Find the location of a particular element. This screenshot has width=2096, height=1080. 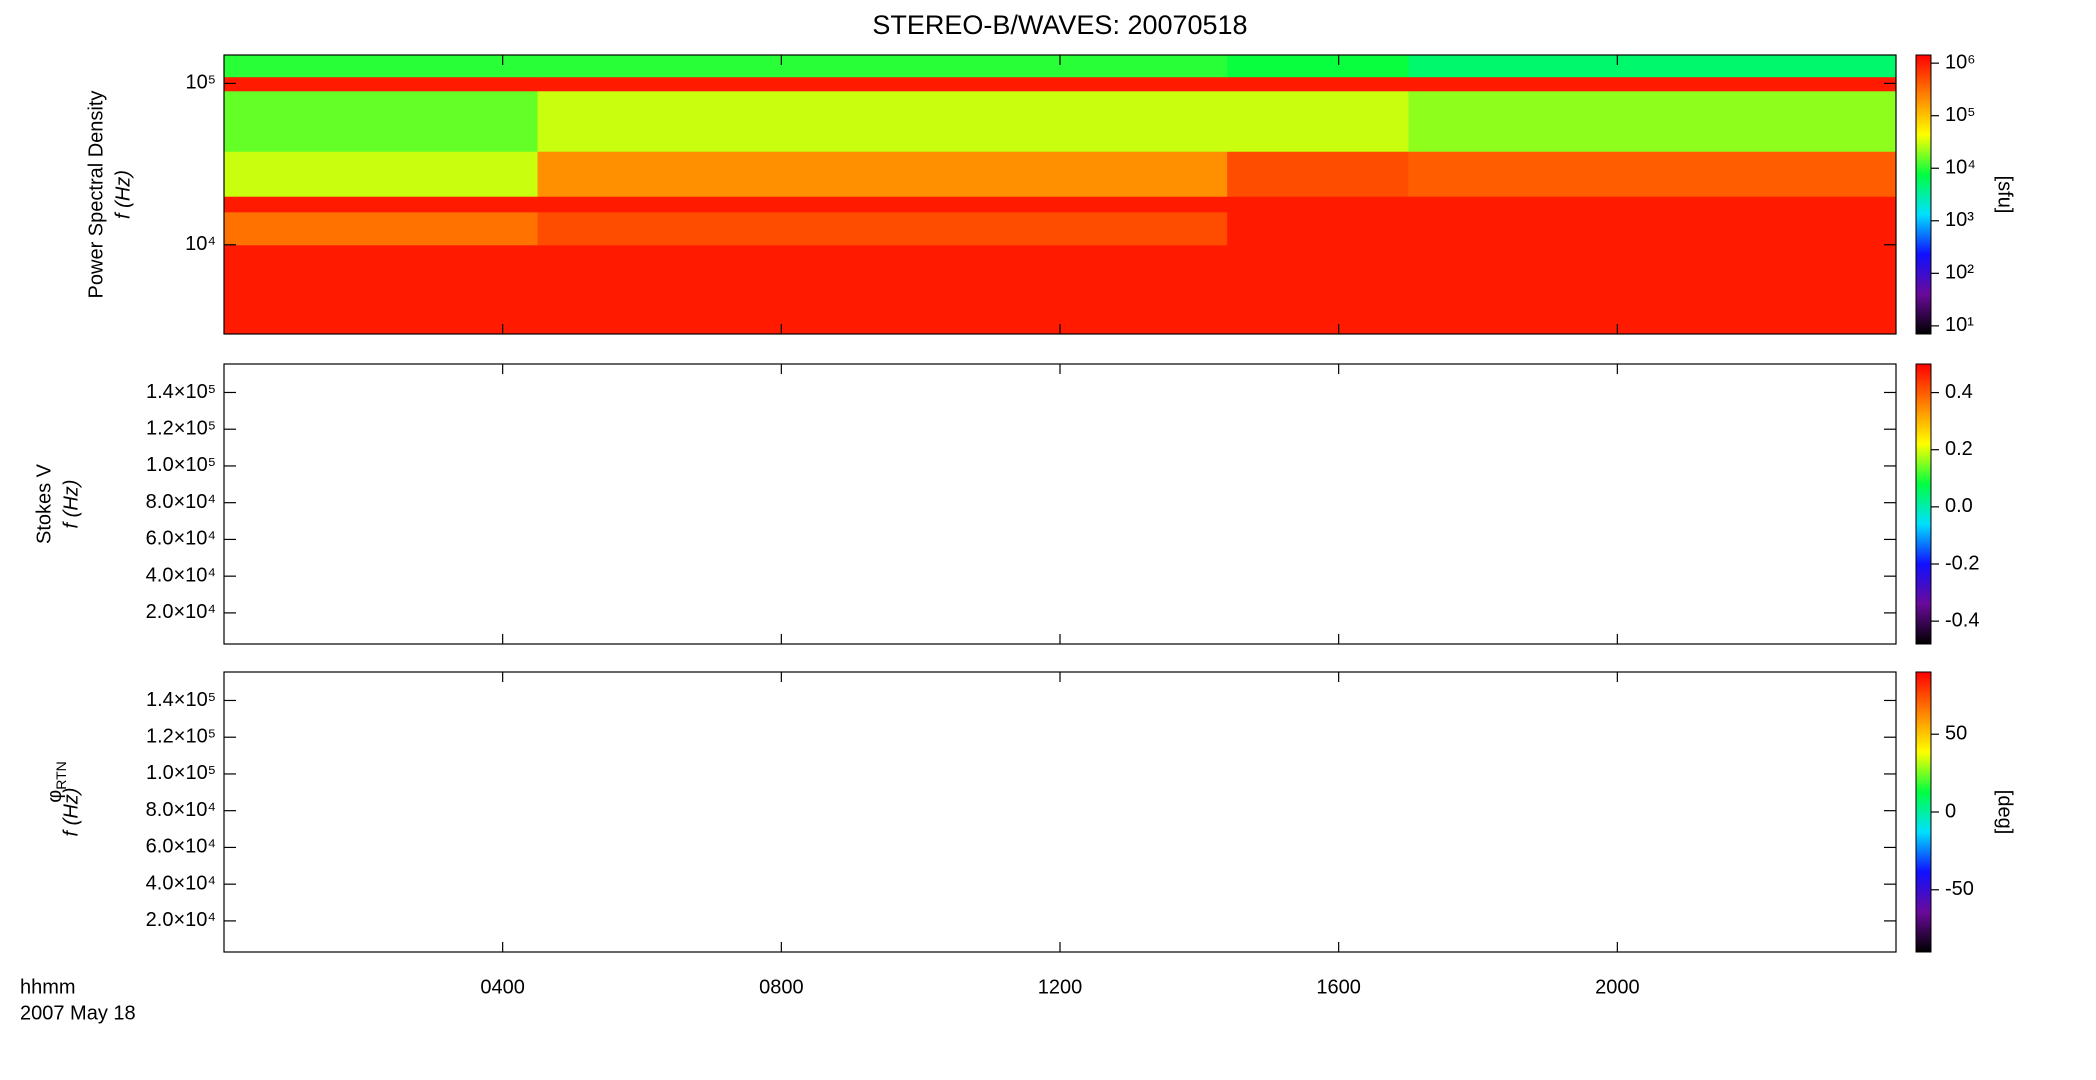

chart-title: STEREO-B/WAVES: 20070518 is located at coordinates (1059, 25).